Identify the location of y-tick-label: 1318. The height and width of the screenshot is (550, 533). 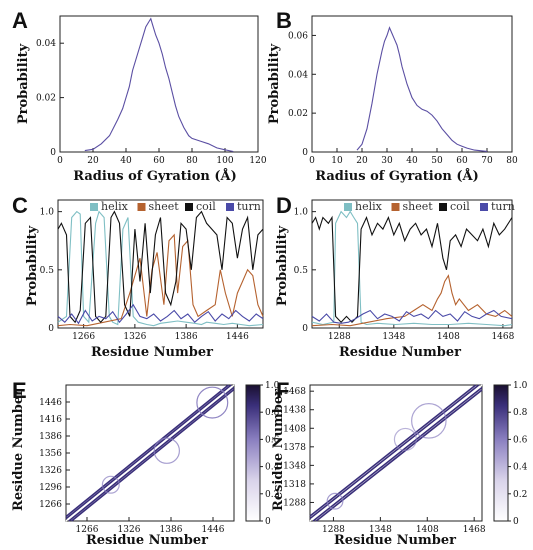
(294, 485).